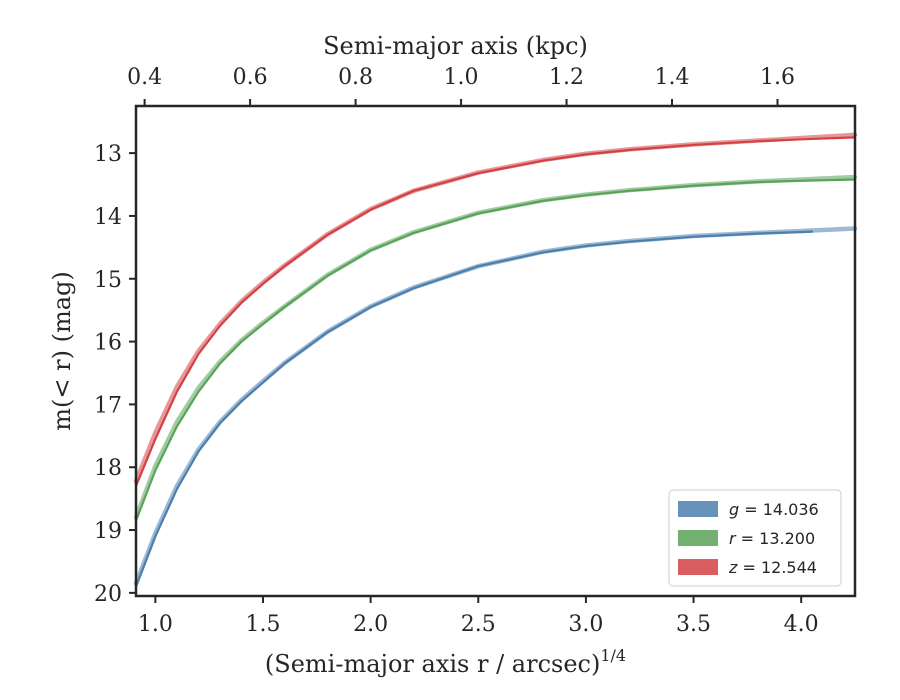  What do you see at coordinates (108, 154) in the screenshot?
I see `y-tick-label: 13` at bounding box center [108, 154].